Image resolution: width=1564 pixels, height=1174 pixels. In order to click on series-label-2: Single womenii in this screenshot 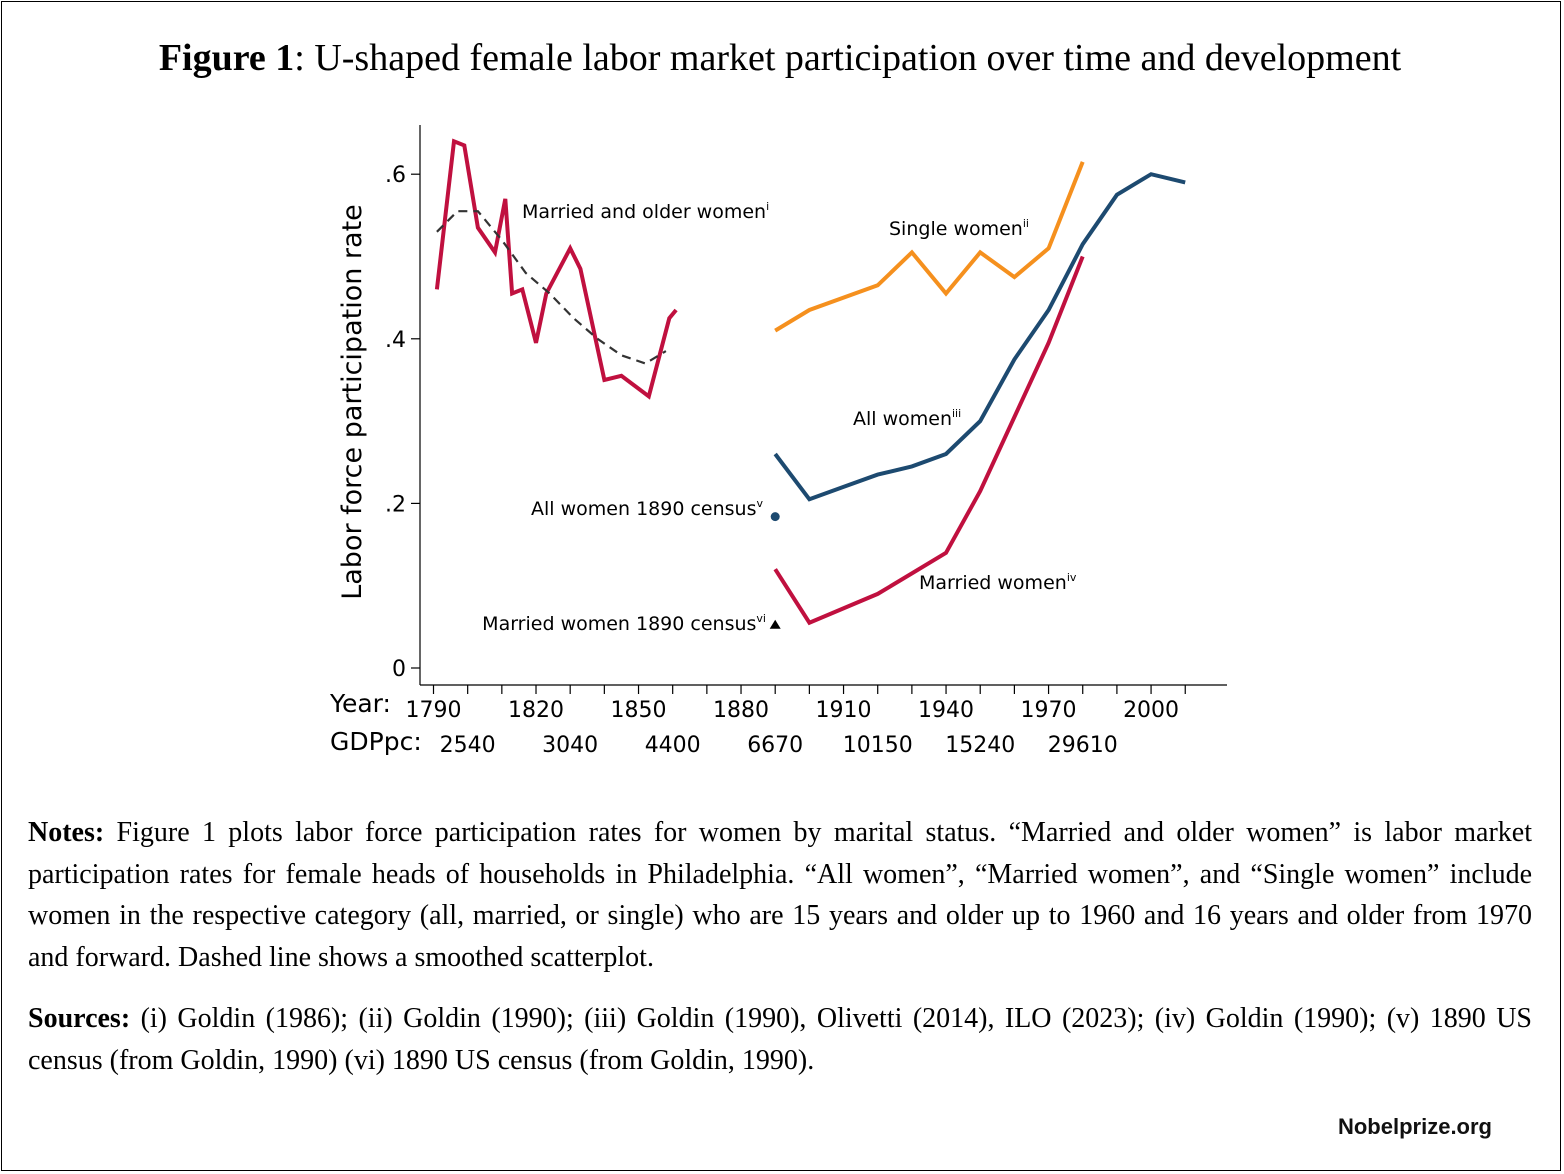, I will do `click(959, 228)`.